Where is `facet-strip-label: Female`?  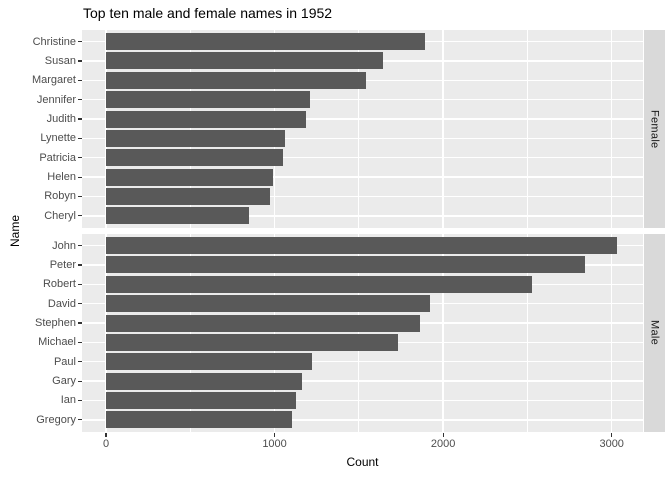 facet-strip-label: Female is located at coordinates (654, 129).